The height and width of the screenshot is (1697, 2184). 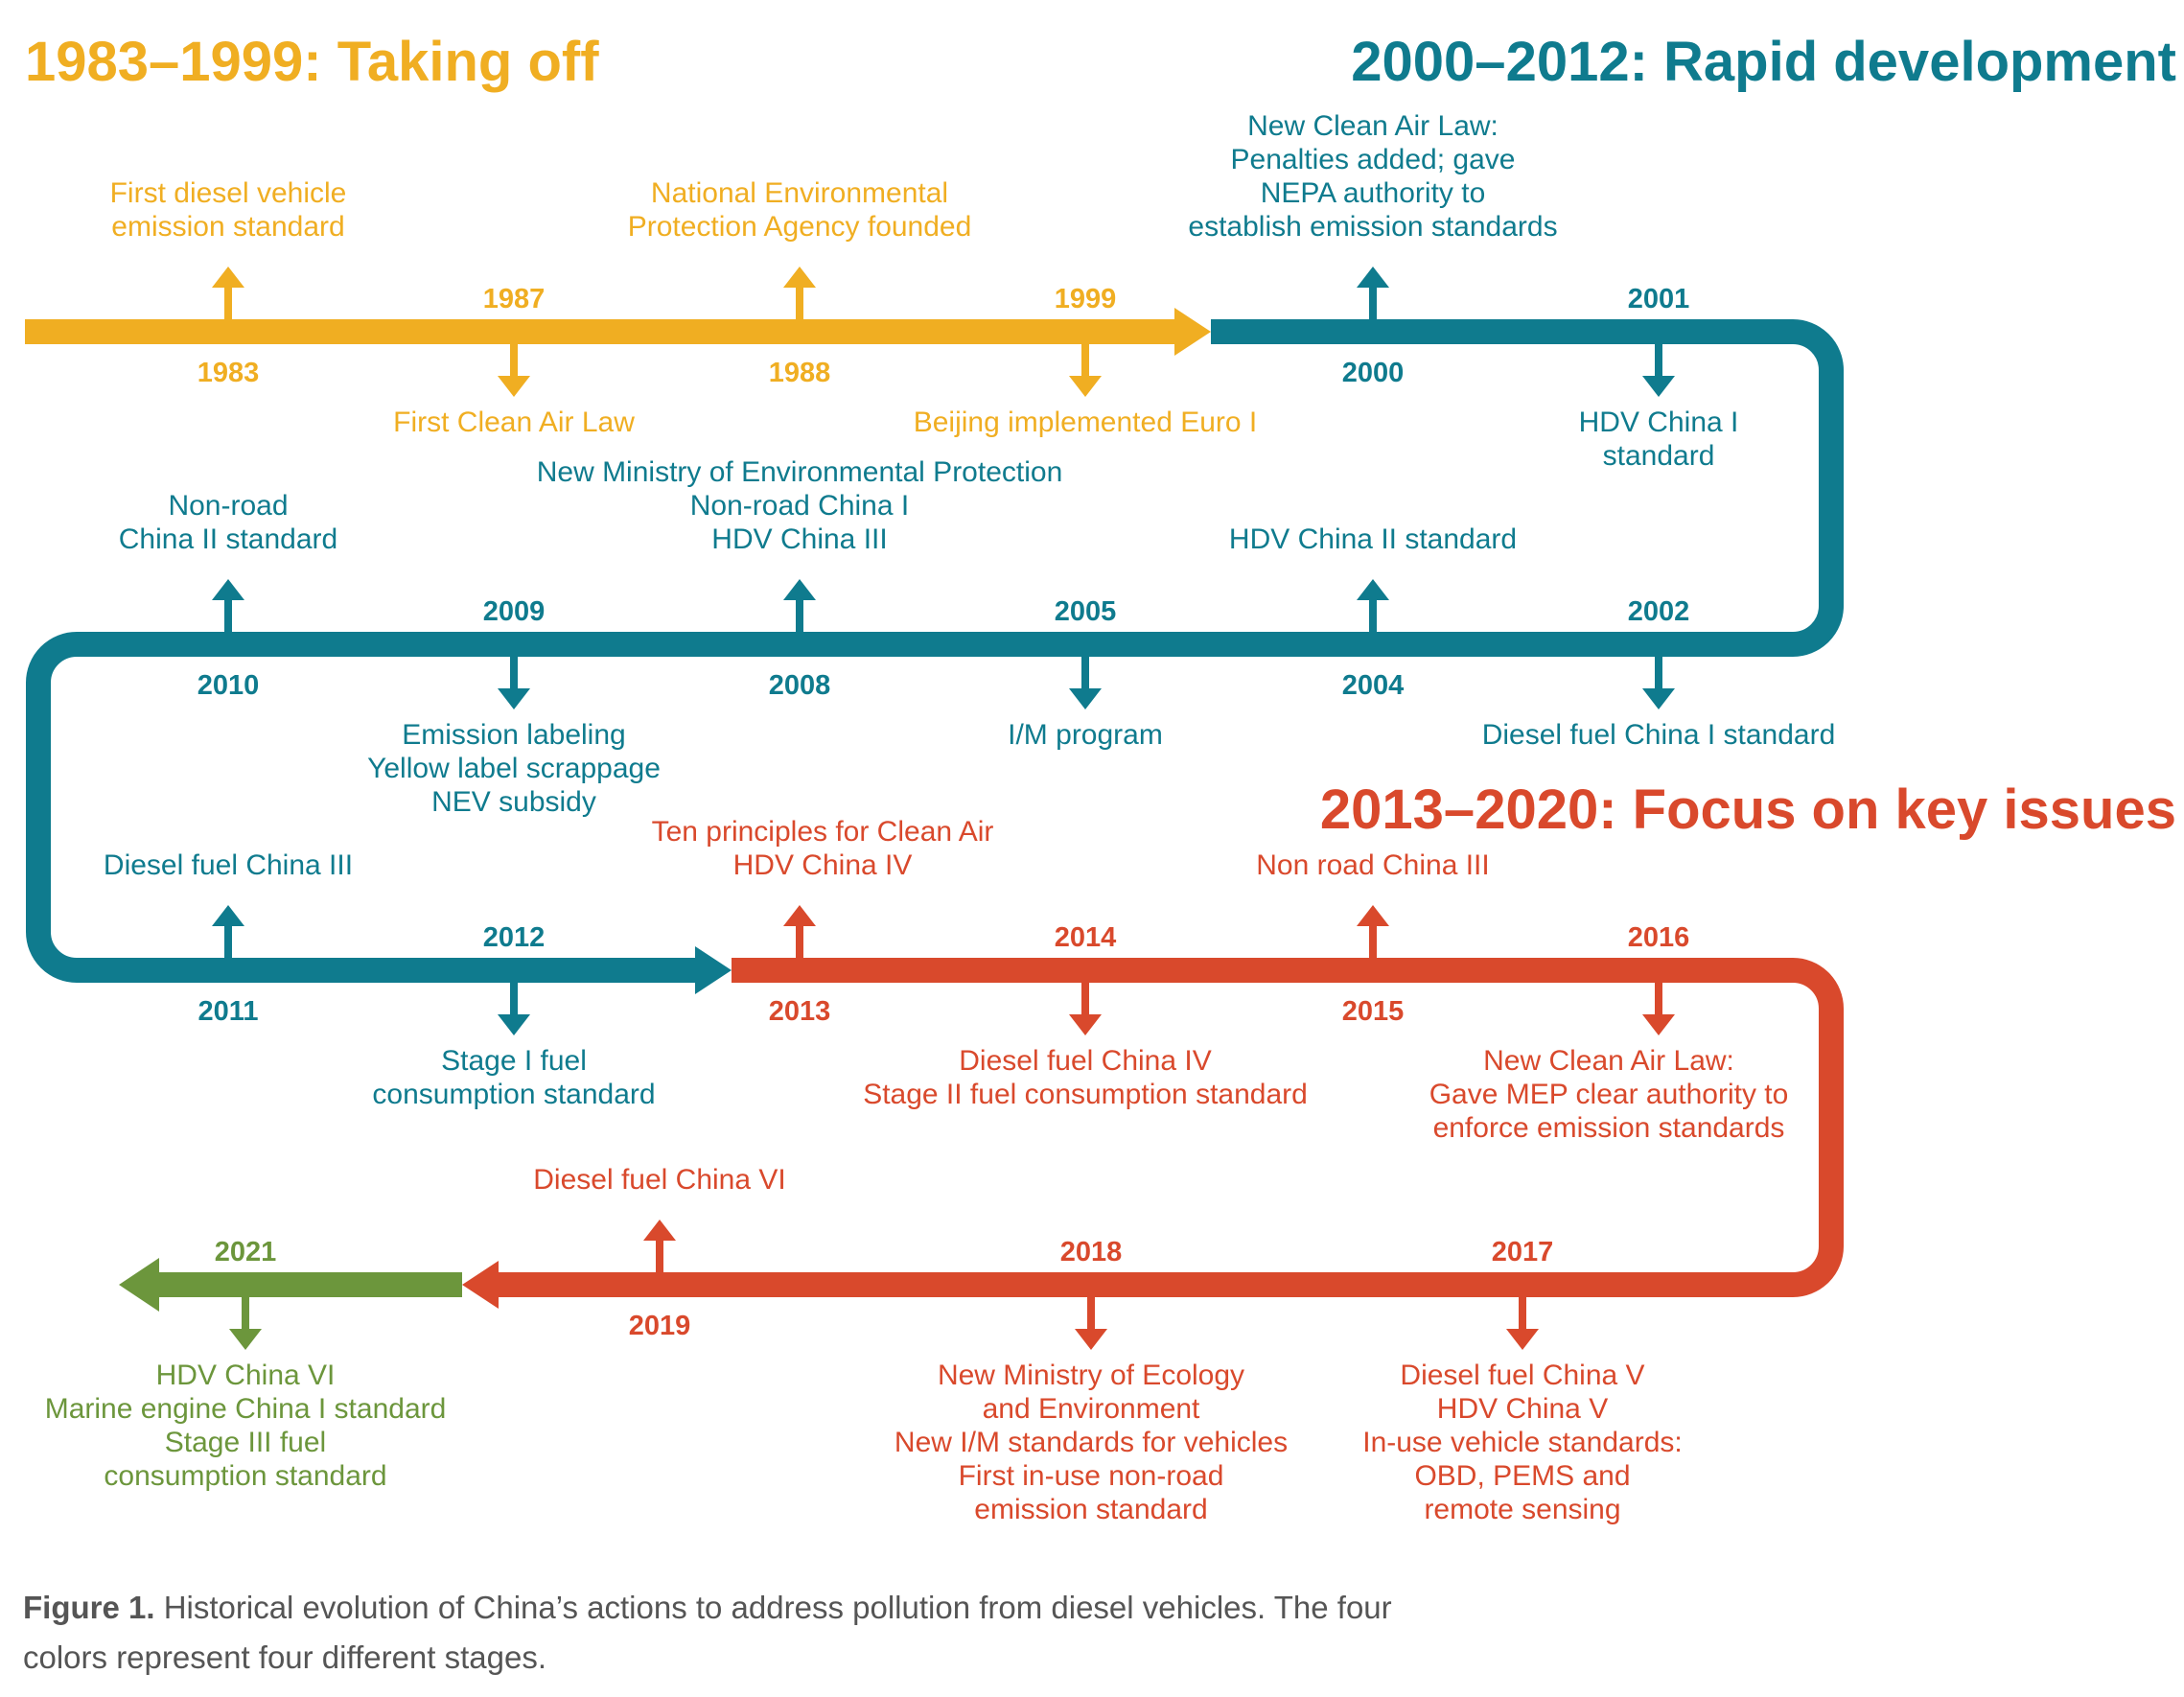 What do you see at coordinates (1523, 1252) in the screenshot?
I see `event-year: 2017` at bounding box center [1523, 1252].